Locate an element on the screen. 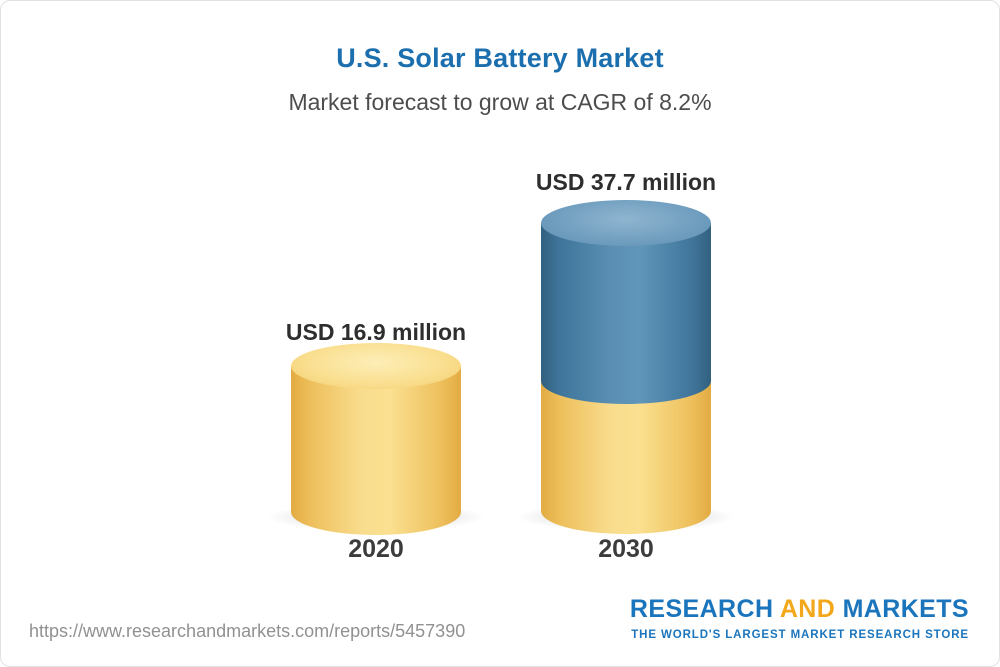 Image resolution: width=1000 pixels, height=667 pixels. logo-word-markets: MARKETS is located at coordinates (905, 609).